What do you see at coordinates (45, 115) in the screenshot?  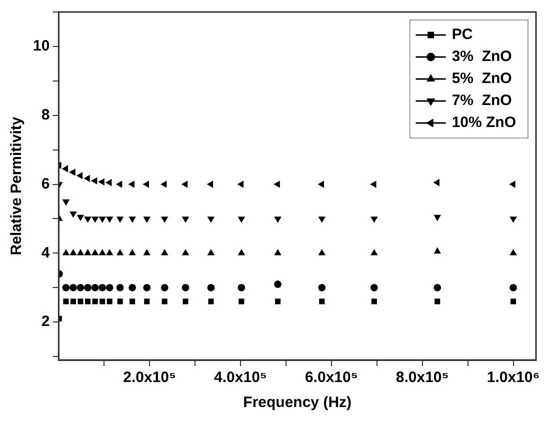 I see `y-tick-label: 8` at bounding box center [45, 115].